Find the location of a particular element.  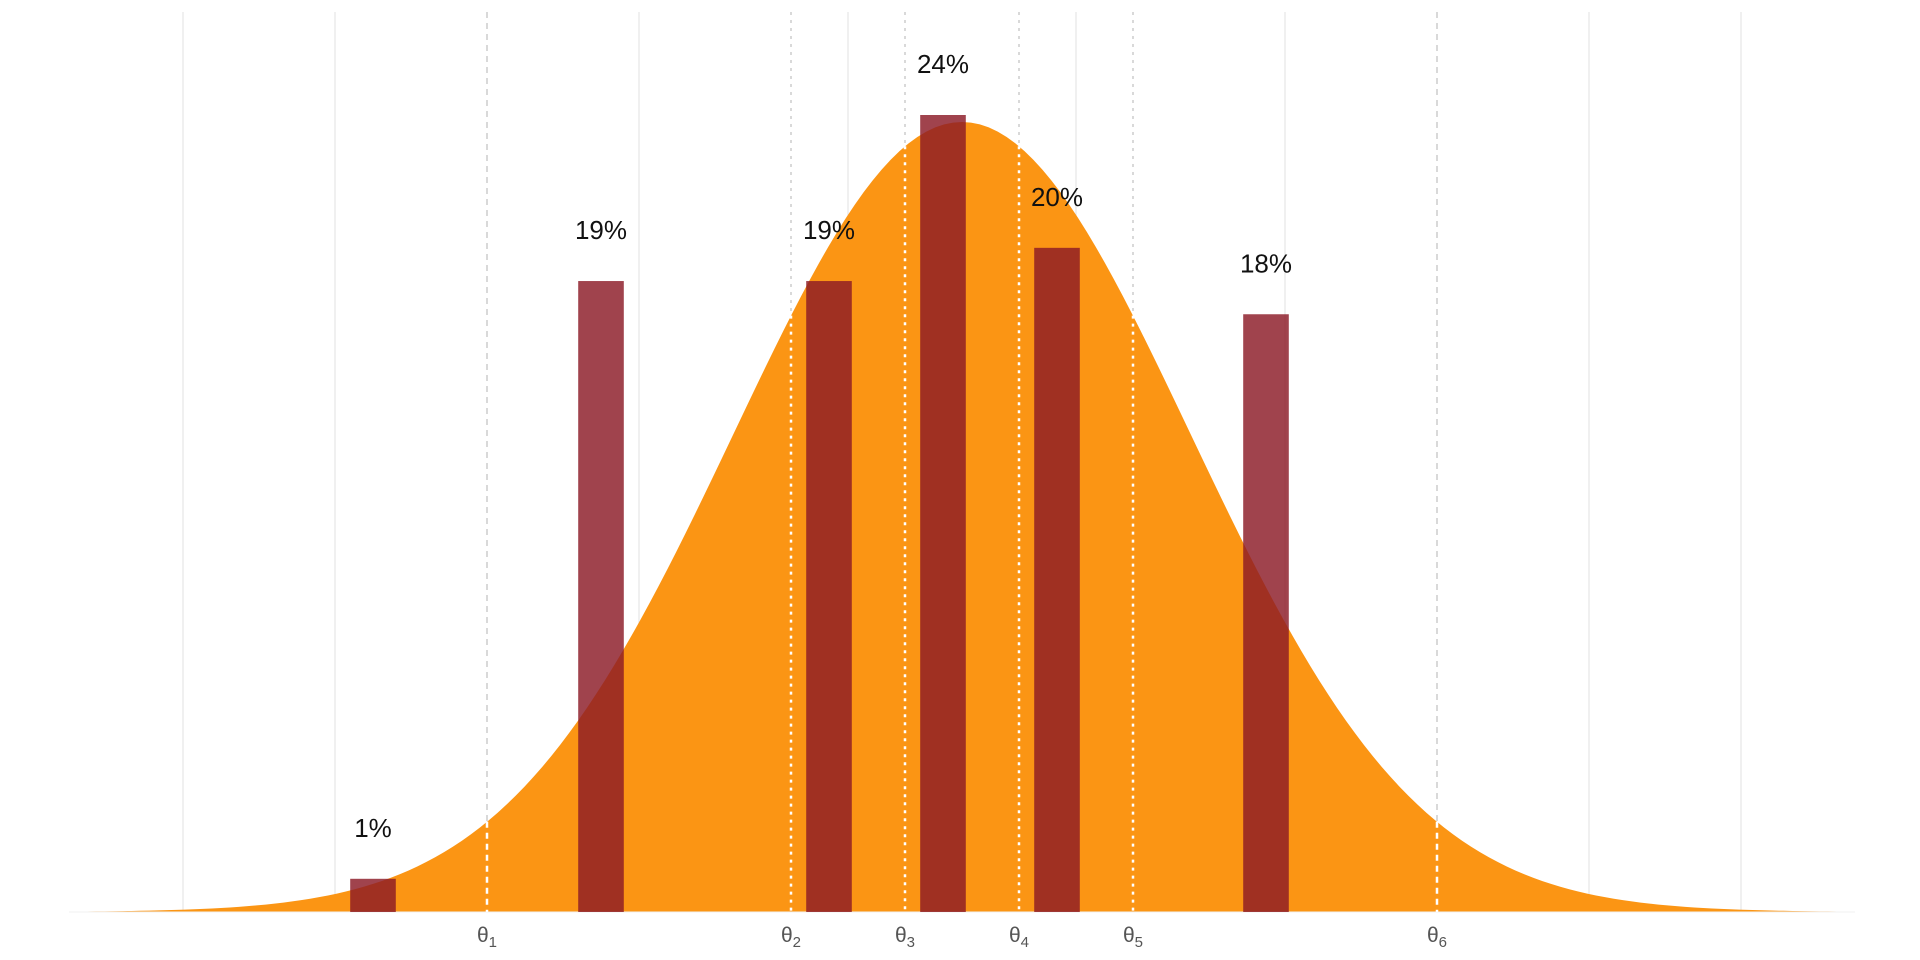

bar-value-label: 20% is located at coordinates (1057, 197).